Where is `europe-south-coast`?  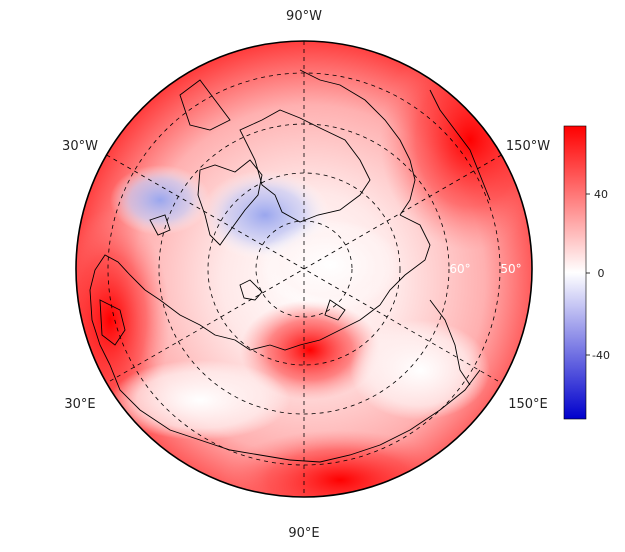 europe-south-coast is located at coordinates (200, 412).